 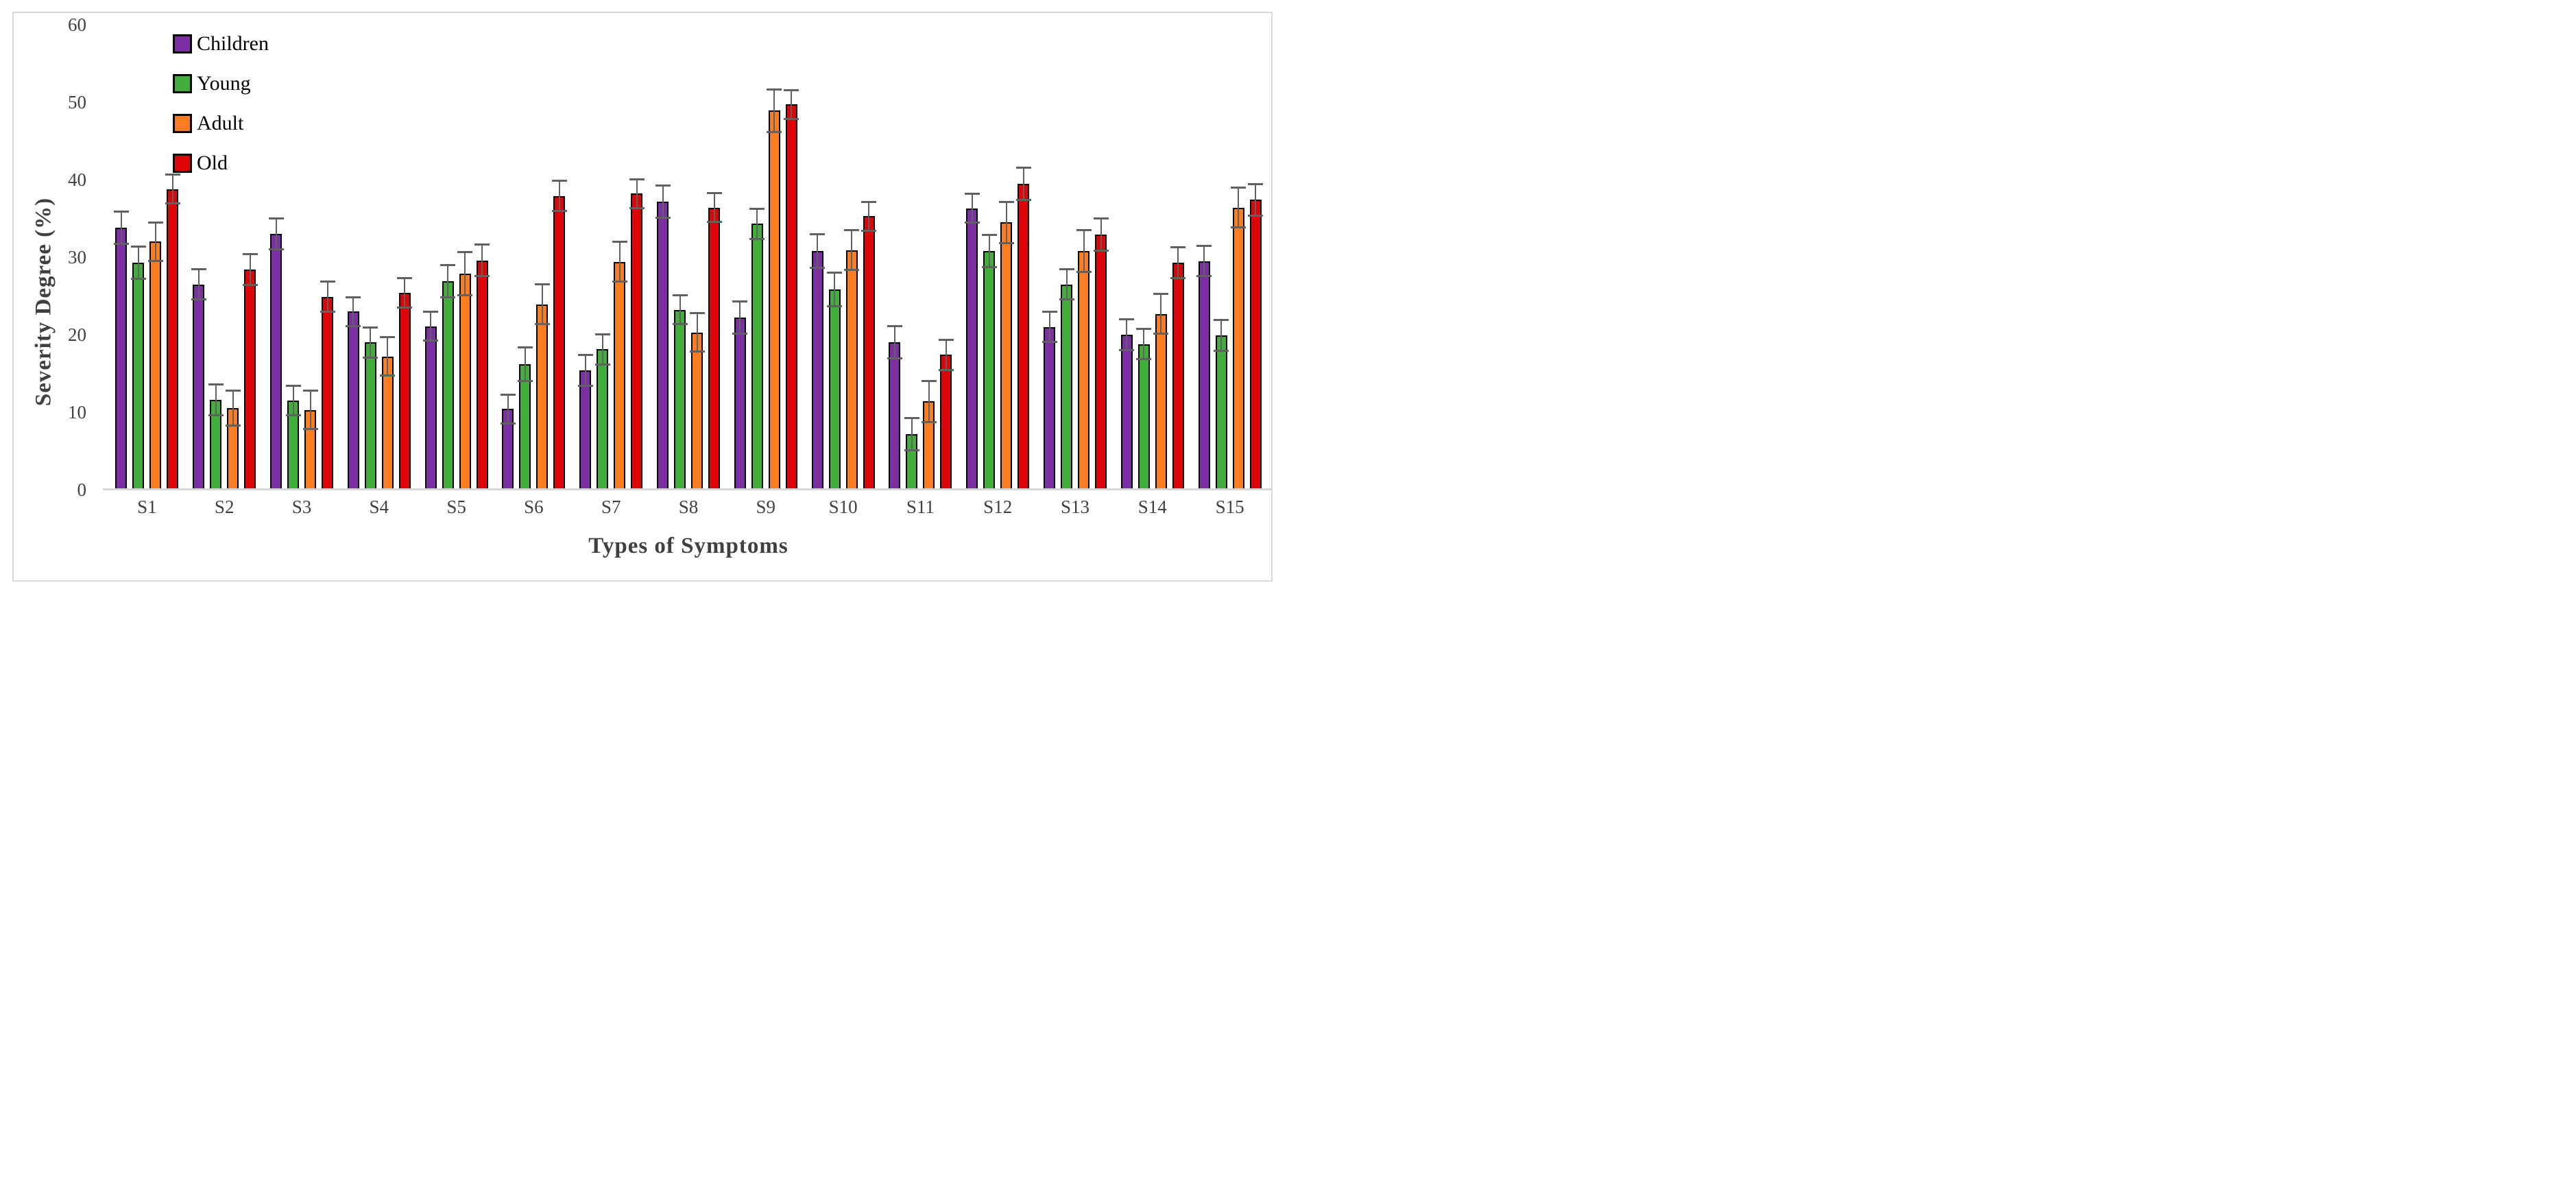 I want to click on bar-old-s10, so click(x=869, y=353).